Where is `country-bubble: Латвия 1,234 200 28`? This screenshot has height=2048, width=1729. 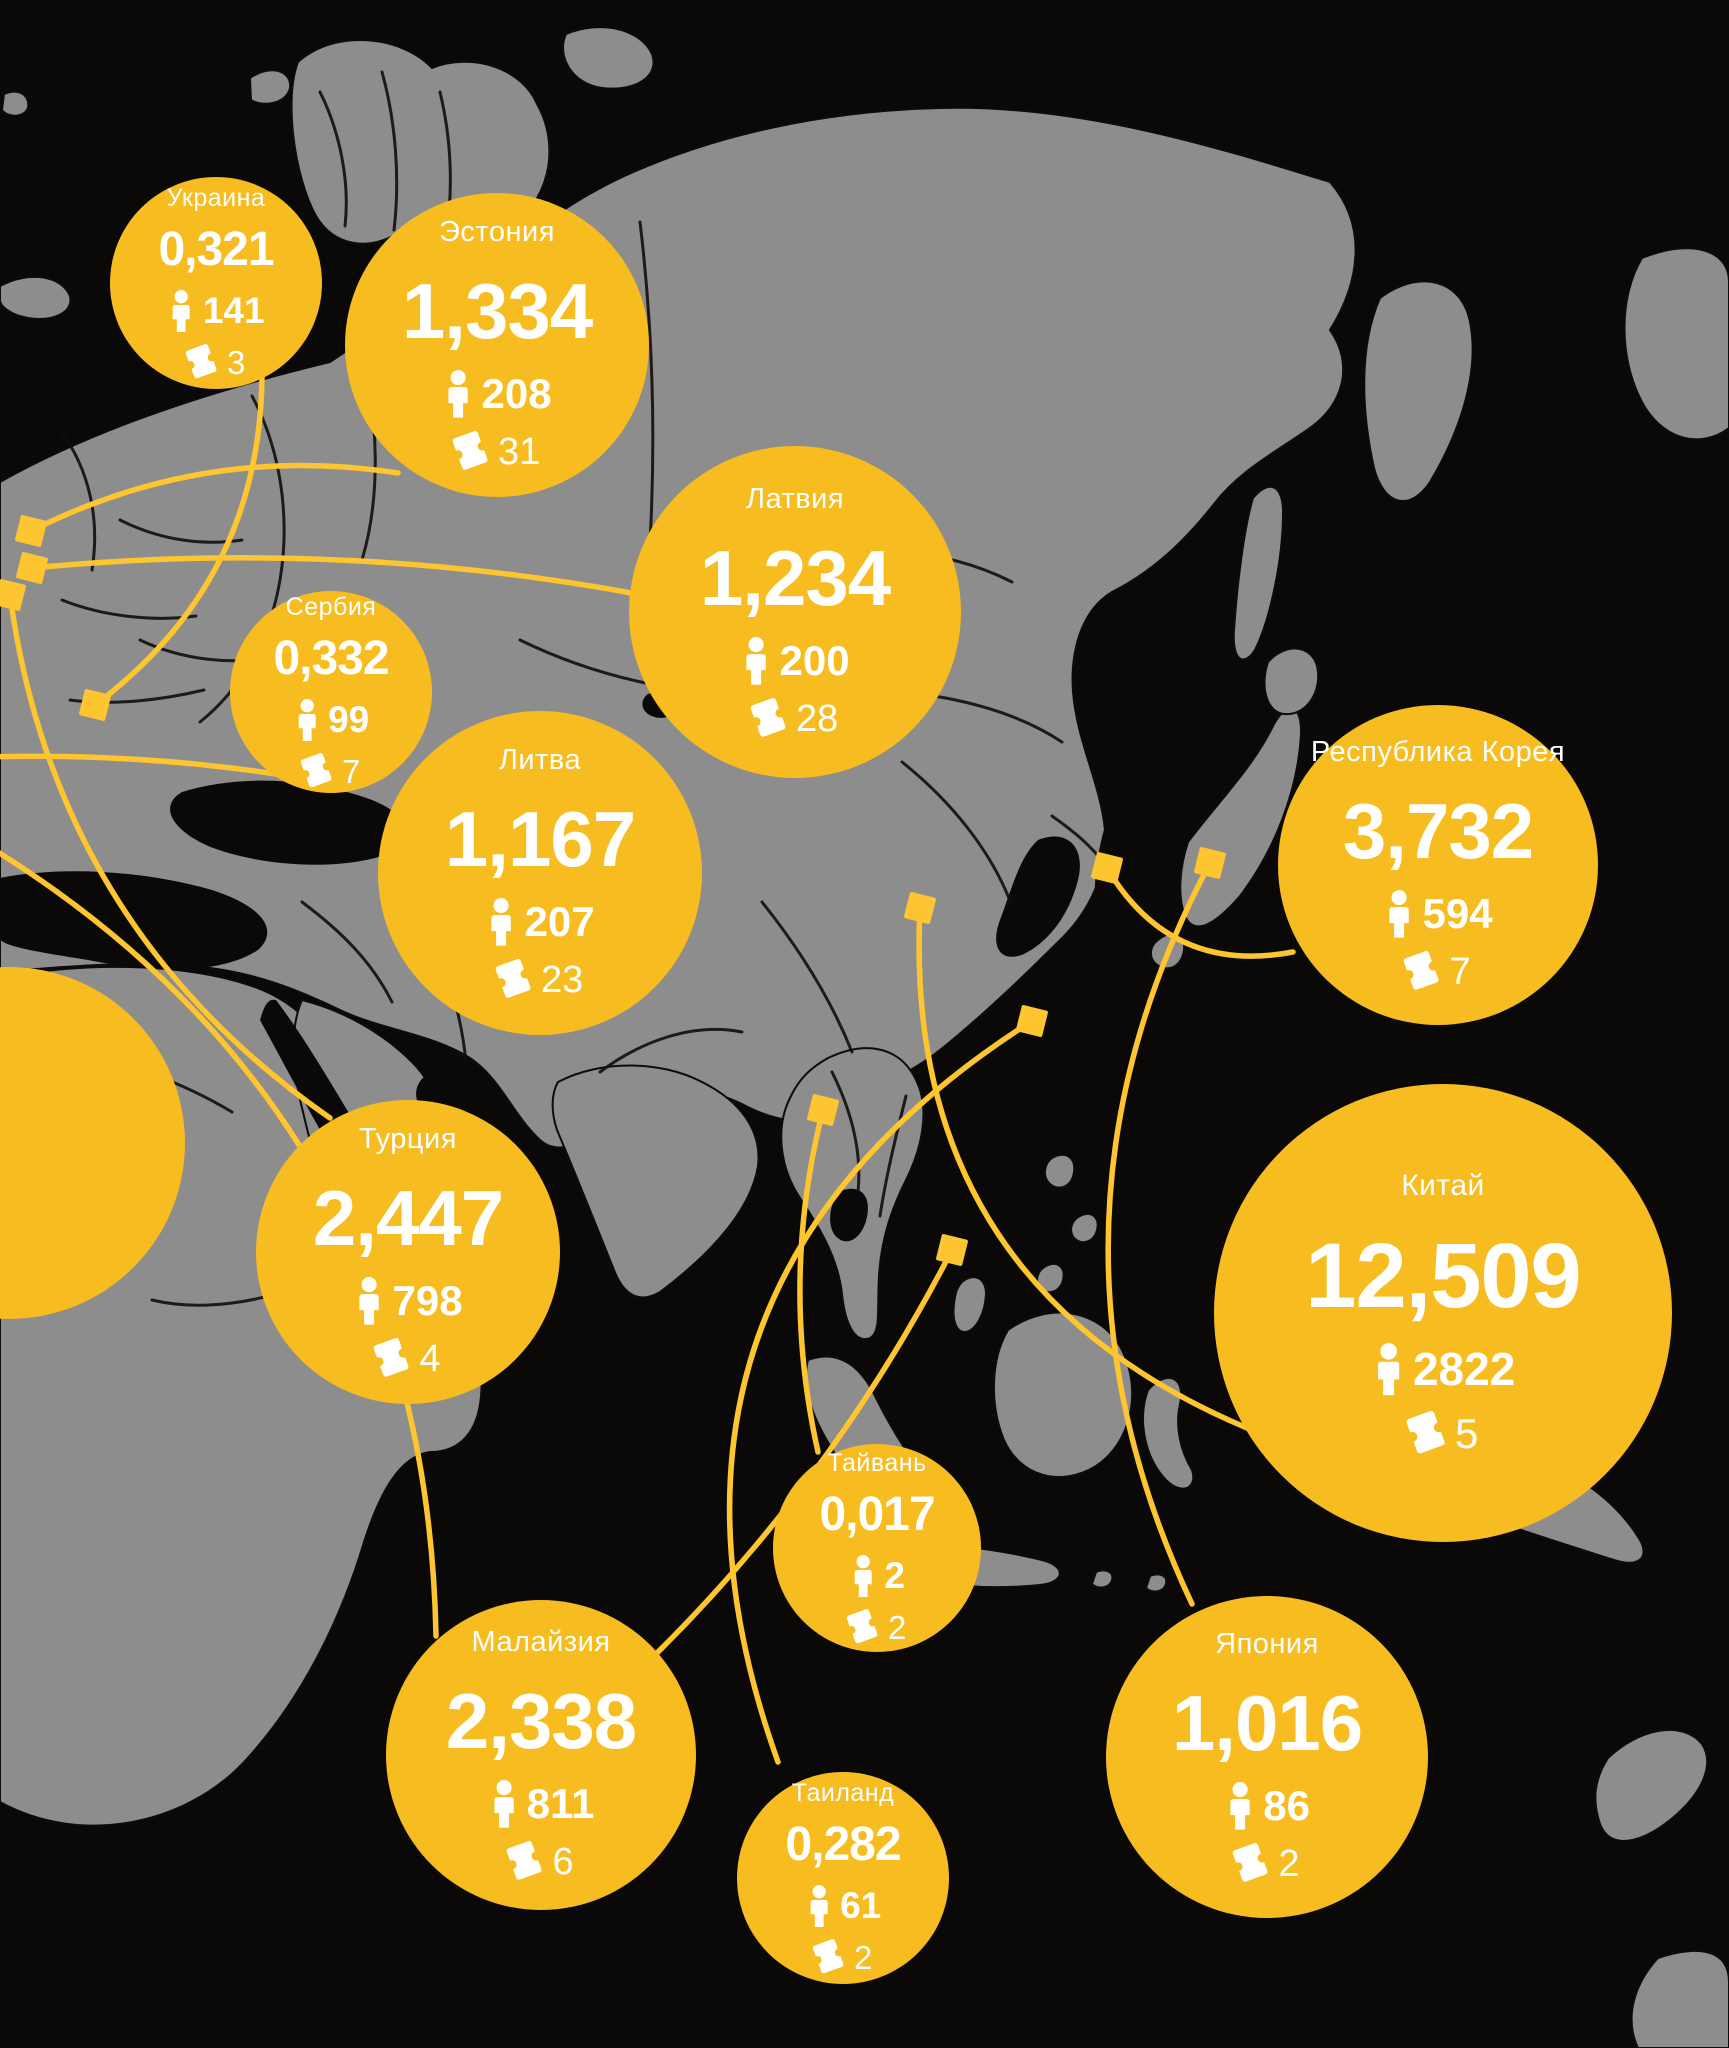
country-bubble: Латвия 1,234 200 28 is located at coordinates (795, 612).